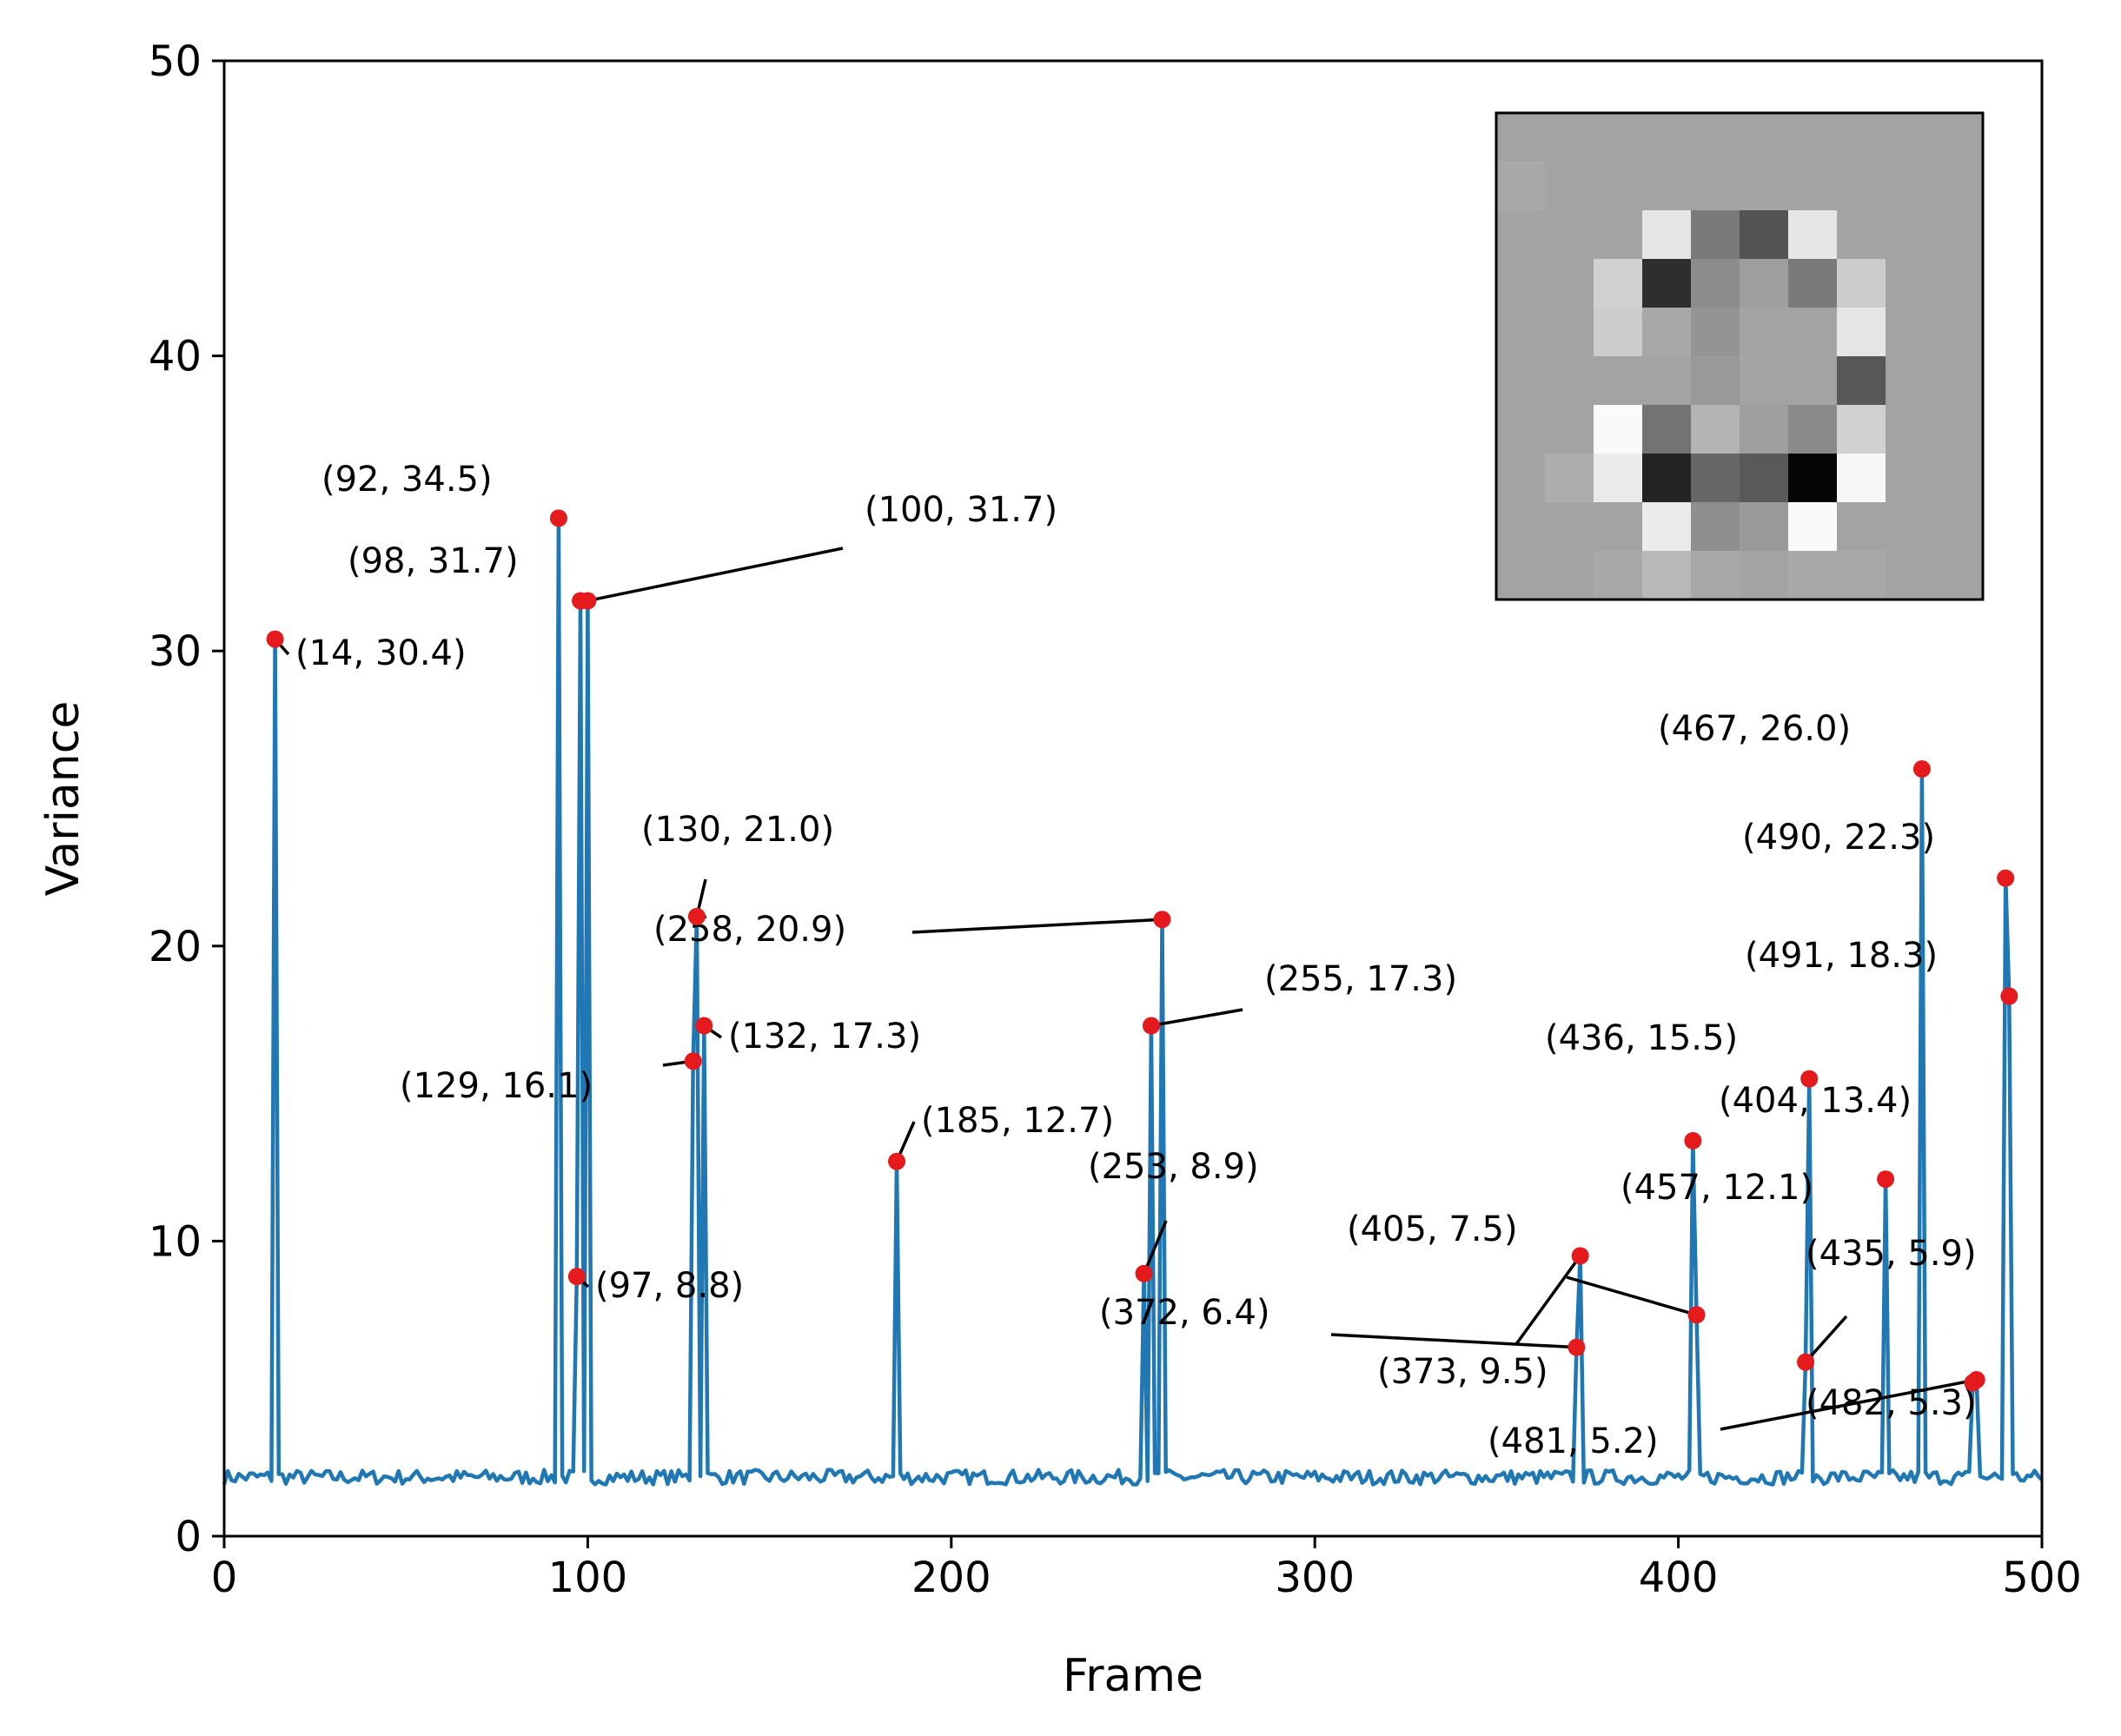 The image size is (2121, 1736). What do you see at coordinates (951, 1578) in the screenshot?
I see `x-tick-label-200: 200` at bounding box center [951, 1578].